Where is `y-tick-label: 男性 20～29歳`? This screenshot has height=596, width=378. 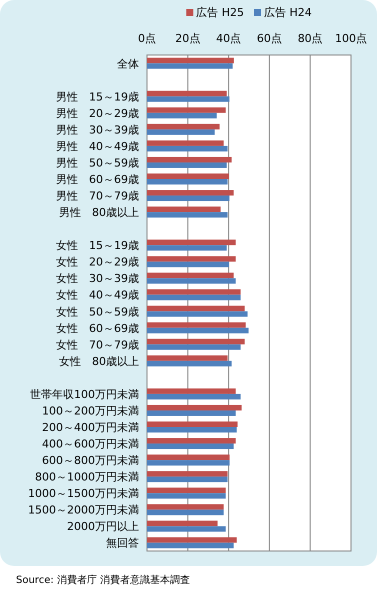 y-tick-label: 男性 20～29歳 is located at coordinates (97, 113).